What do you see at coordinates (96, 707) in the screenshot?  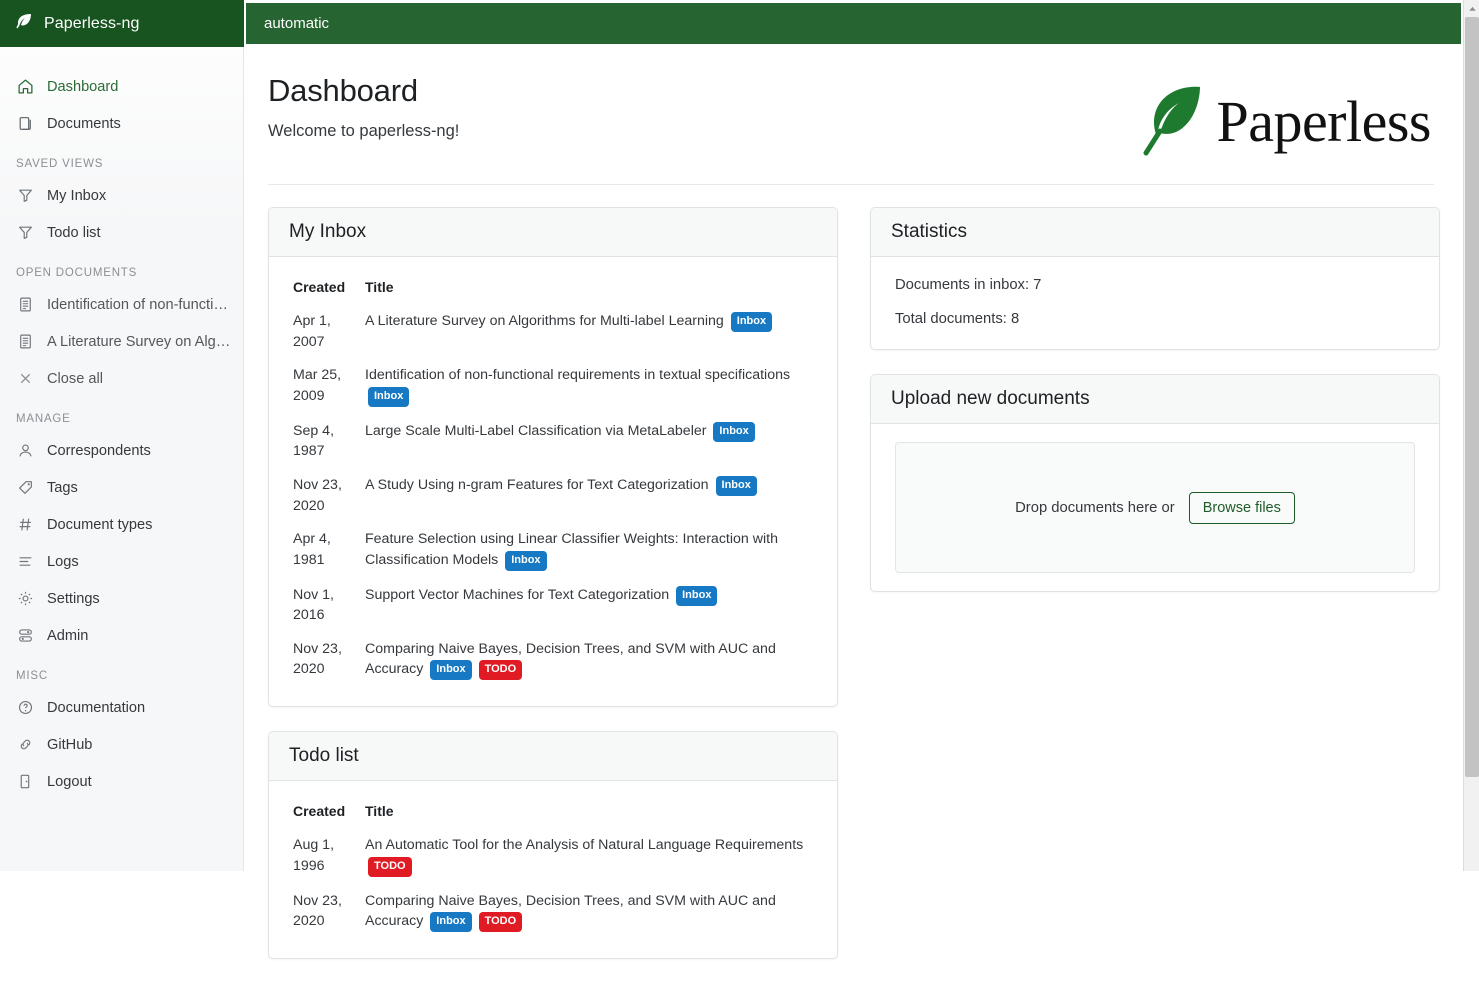 I see `sidebar-item-label: Documentation` at bounding box center [96, 707].